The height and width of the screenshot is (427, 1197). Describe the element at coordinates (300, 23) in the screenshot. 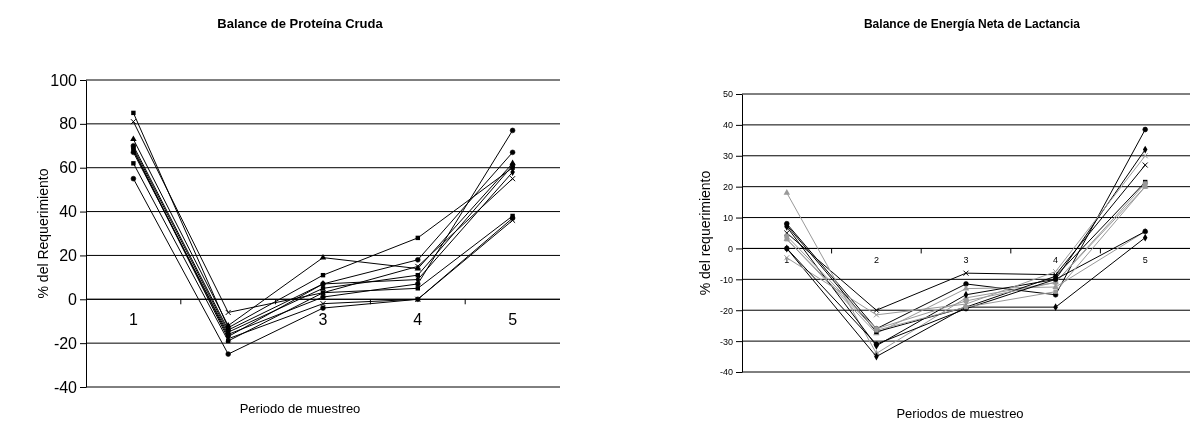

I see `chart-title: Balance de Proteína Cruda` at that location.